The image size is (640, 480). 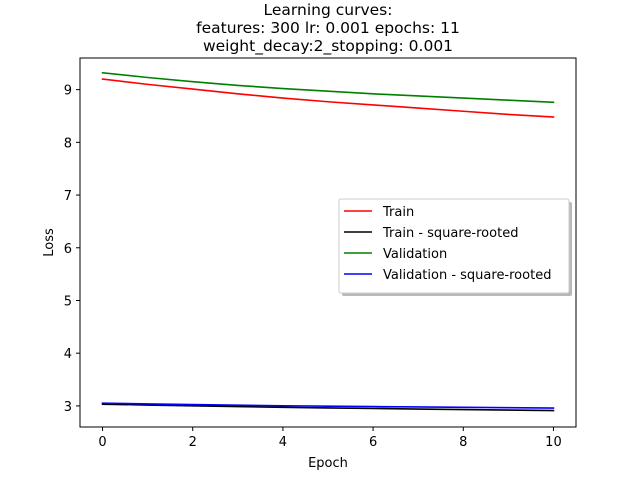 I want to click on legend-label: Train, so click(x=398, y=212).